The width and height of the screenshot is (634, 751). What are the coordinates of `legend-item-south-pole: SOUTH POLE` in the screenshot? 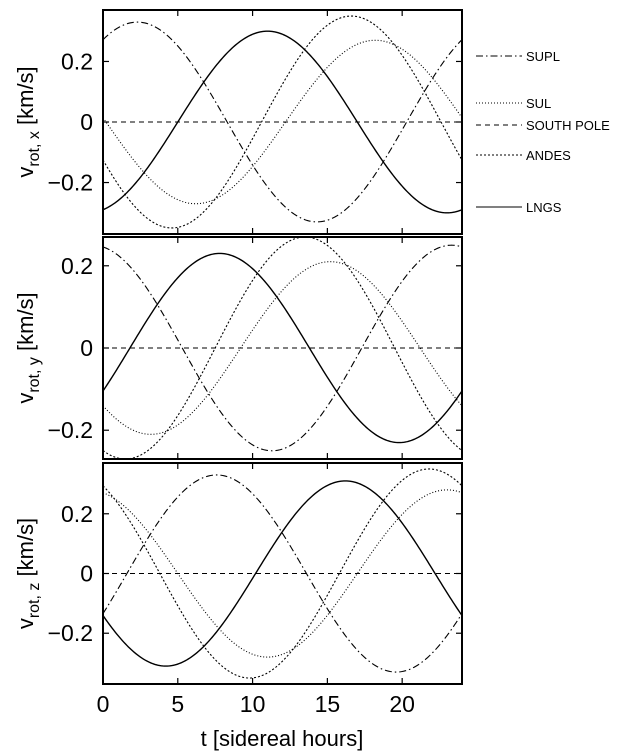 It's located at (543, 125).